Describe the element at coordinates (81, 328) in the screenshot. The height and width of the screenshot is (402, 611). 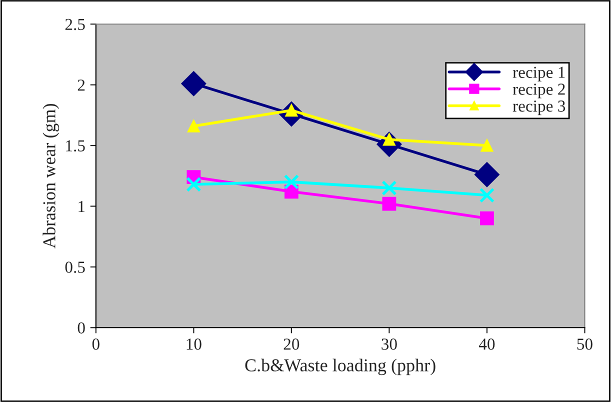
I see `y-tick-label: 0` at that location.